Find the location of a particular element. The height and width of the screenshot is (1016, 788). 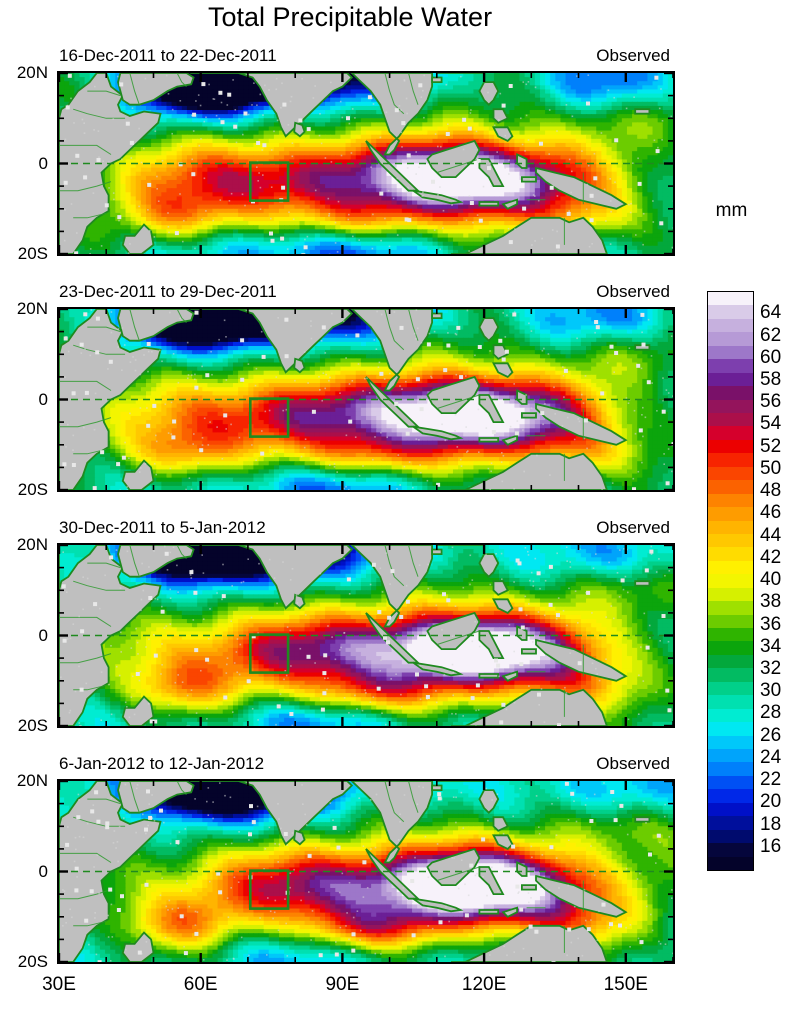

x-axis-label-3: 120E is located at coordinates (484, 985).